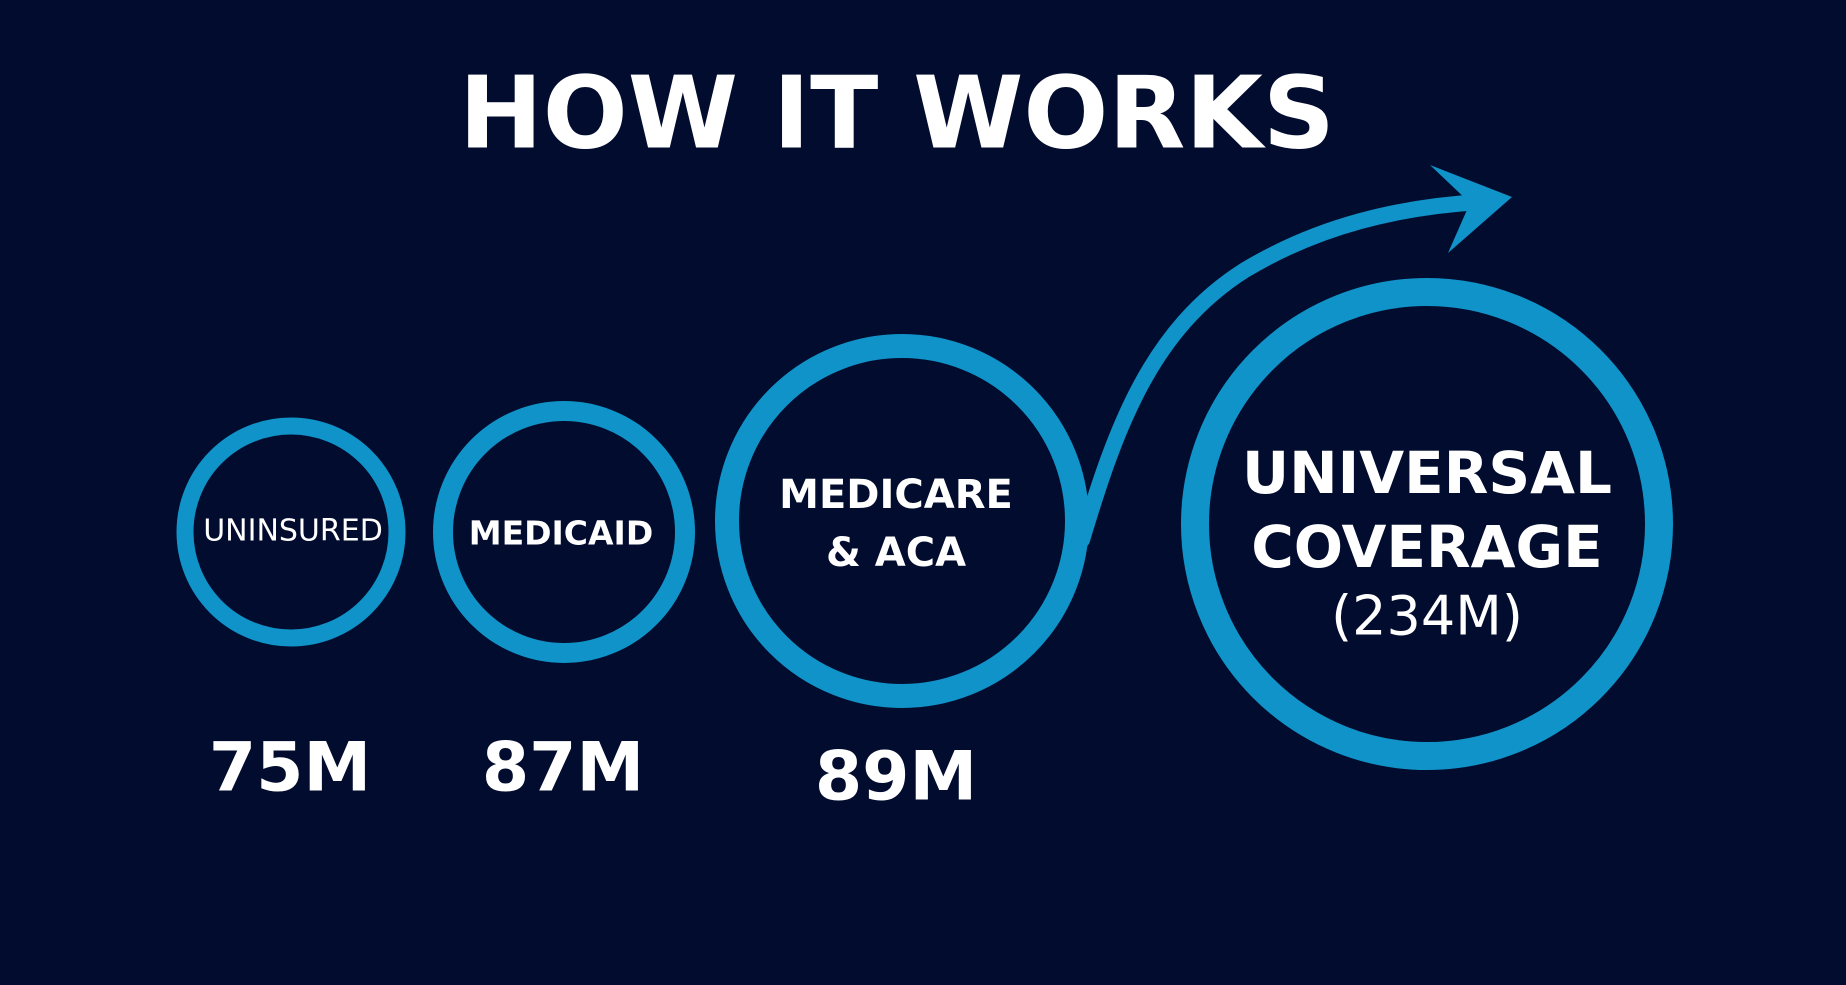  Describe the element at coordinates (561, 533) in the screenshot. I see `node-label: MEDICAID` at that location.